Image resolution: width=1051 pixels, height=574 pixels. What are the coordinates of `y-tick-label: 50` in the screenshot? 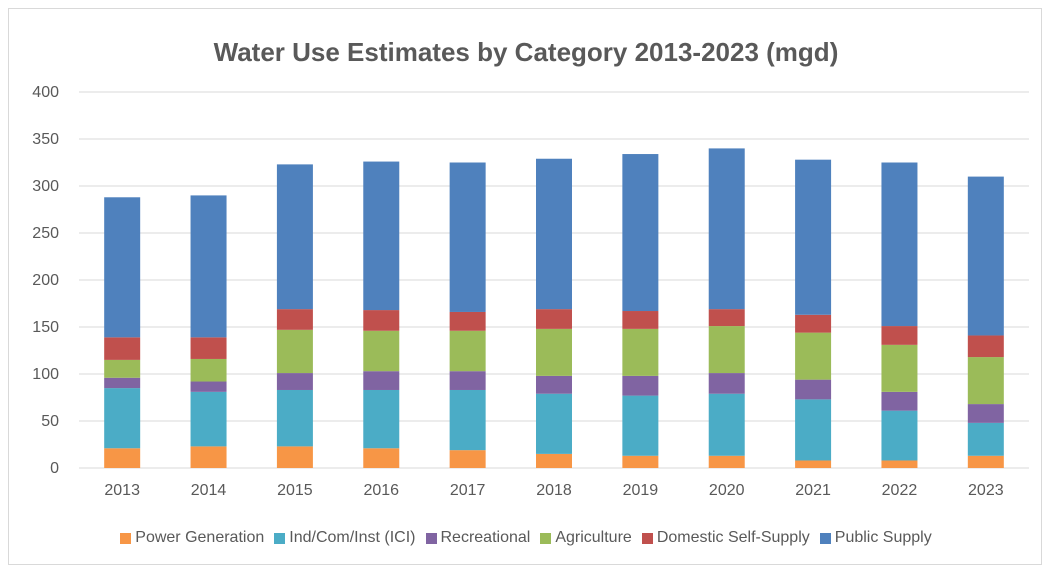 It's located at (50, 421).